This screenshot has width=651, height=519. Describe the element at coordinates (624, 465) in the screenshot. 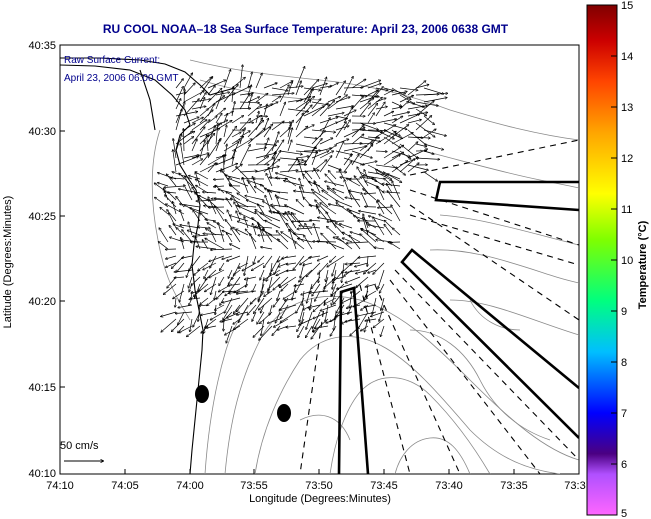

I see `colorbar-tick-label: 6` at that location.